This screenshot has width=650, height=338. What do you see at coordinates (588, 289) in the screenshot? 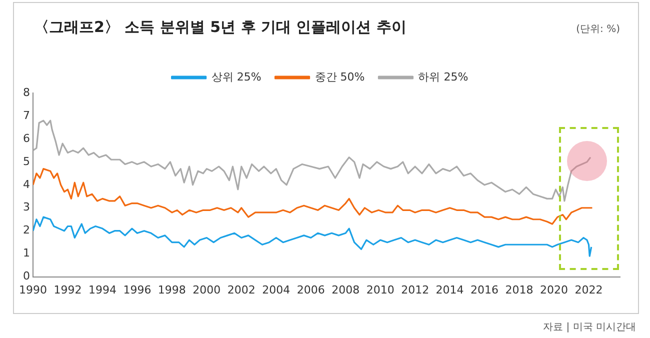
I see `x-tick-label: 2022` at bounding box center [588, 289].